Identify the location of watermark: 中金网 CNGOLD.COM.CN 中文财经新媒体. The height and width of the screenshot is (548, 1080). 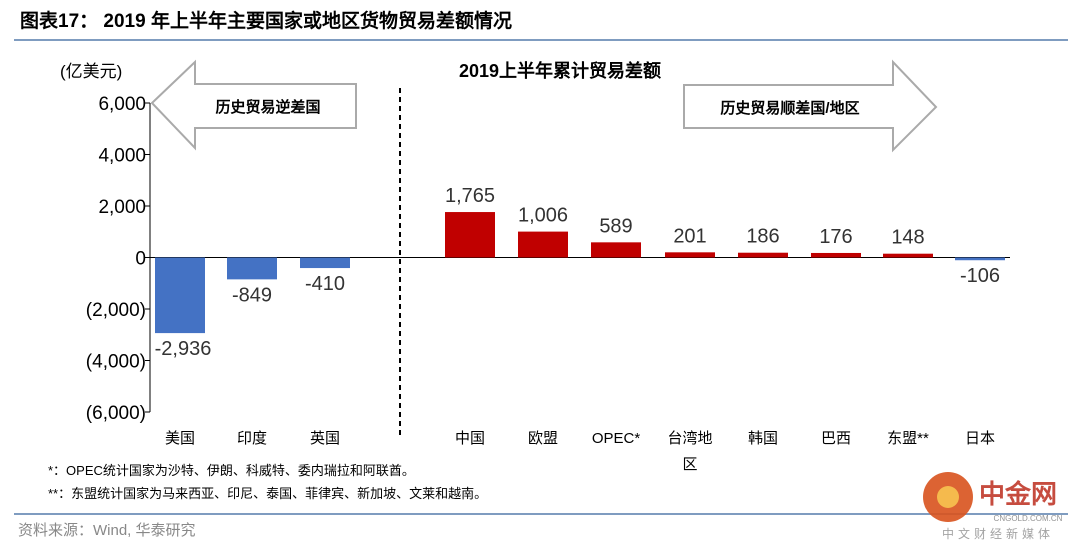
(993, 506).